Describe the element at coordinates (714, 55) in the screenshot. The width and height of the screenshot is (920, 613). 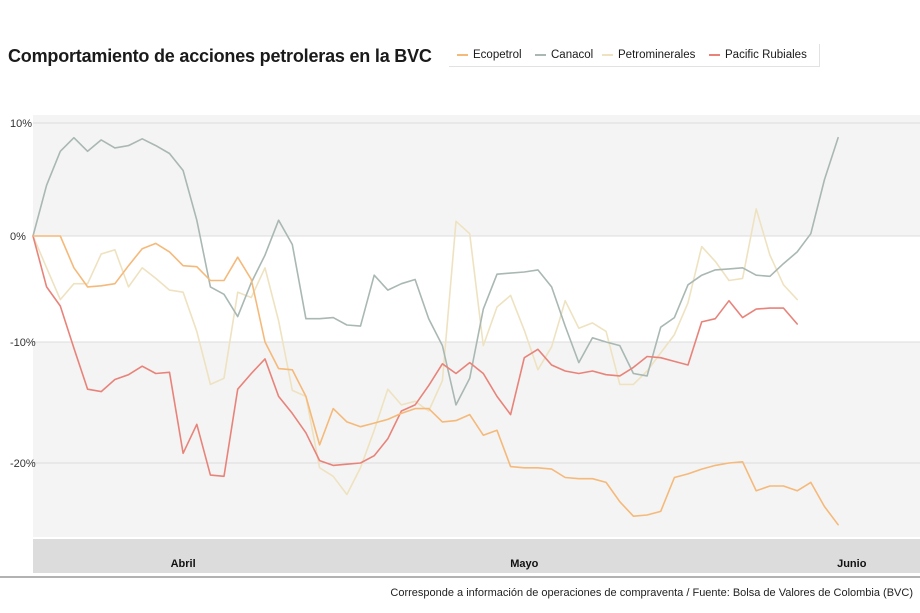
I see `legend-swatch-pacific-rubiales` at that location.